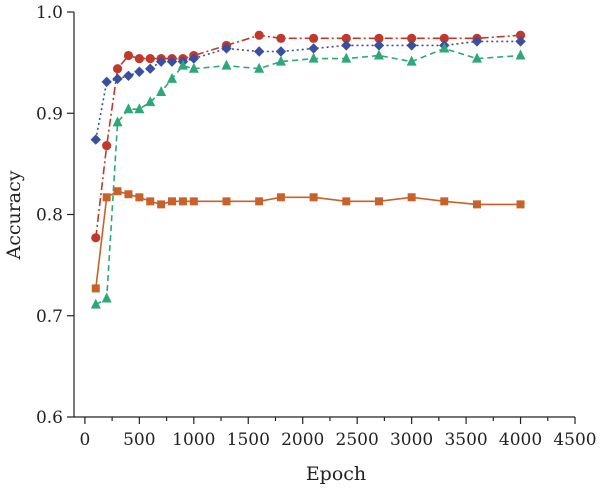  What do you see at coordinates (49, 13) in the screenshot?
I see `y-tick-label: 1.0` at bounding box center [49, 13].